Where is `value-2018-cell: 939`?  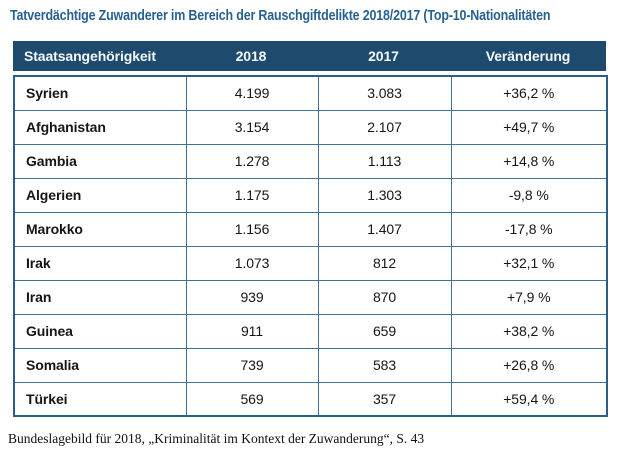 value-2018-cell: 939 is located at coordinates (252, 297).